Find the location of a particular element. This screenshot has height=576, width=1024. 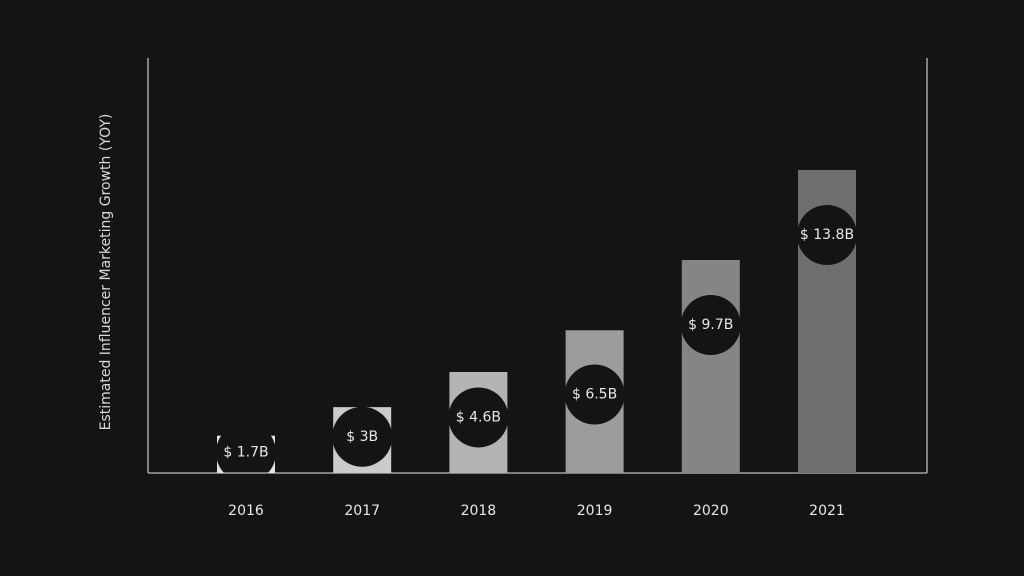

bar-2018 is located at coordinates (478, 422).